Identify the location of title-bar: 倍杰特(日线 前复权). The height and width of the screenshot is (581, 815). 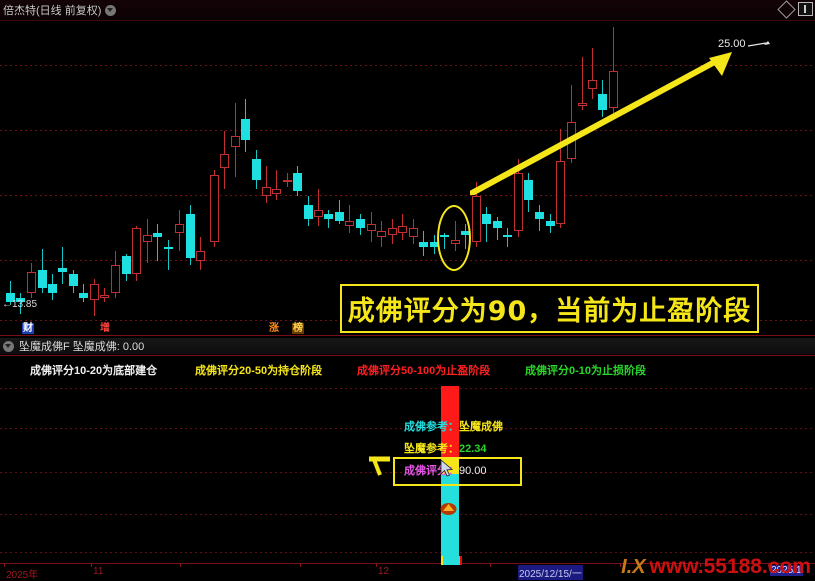
(407, 10).